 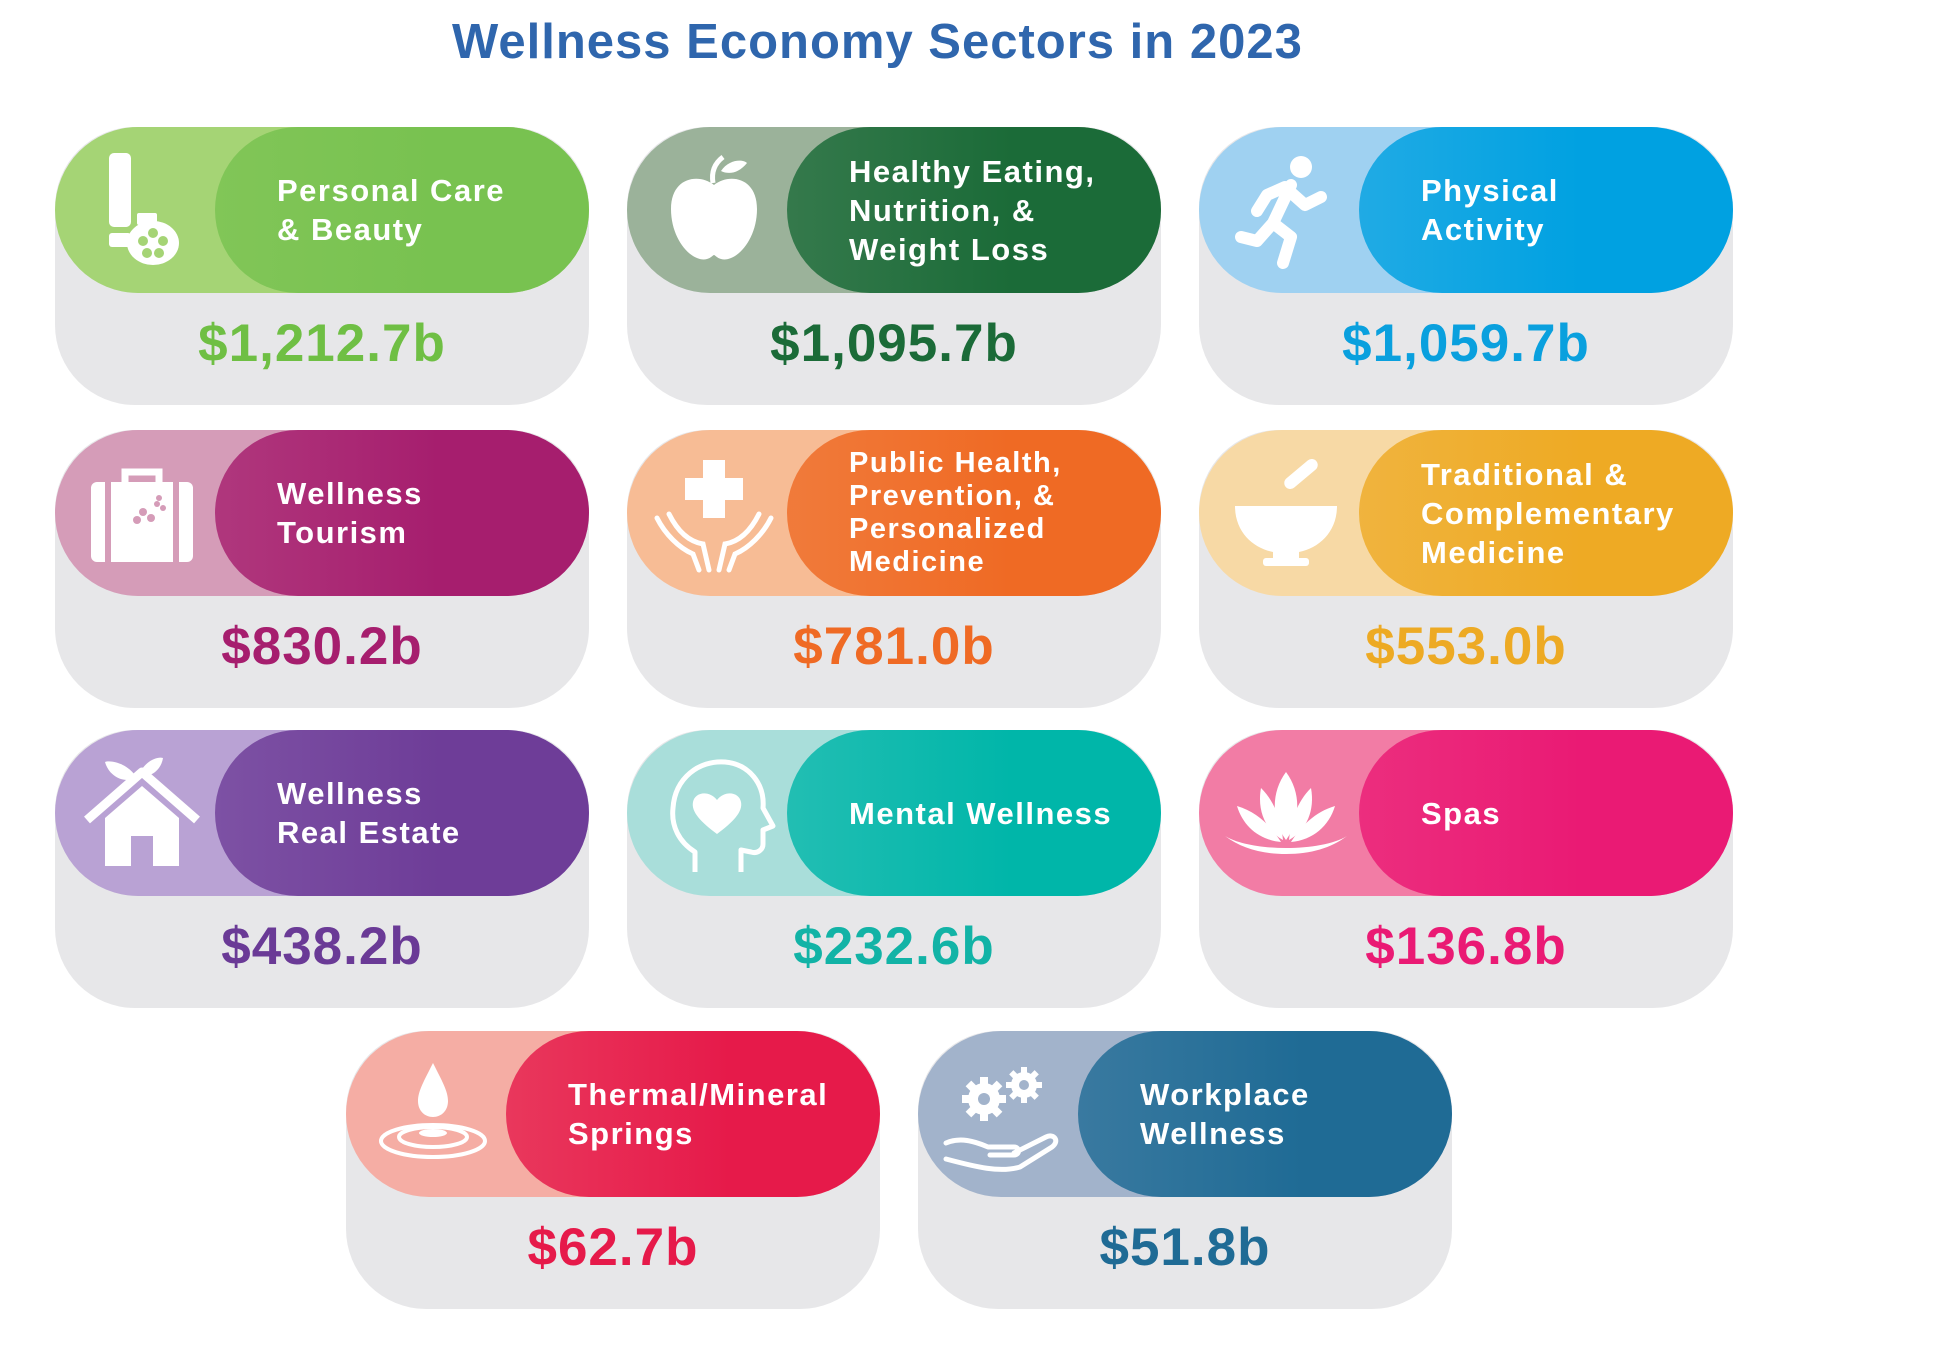 I want to click on sector-value: $438.2b, so click(x=322, y=946).